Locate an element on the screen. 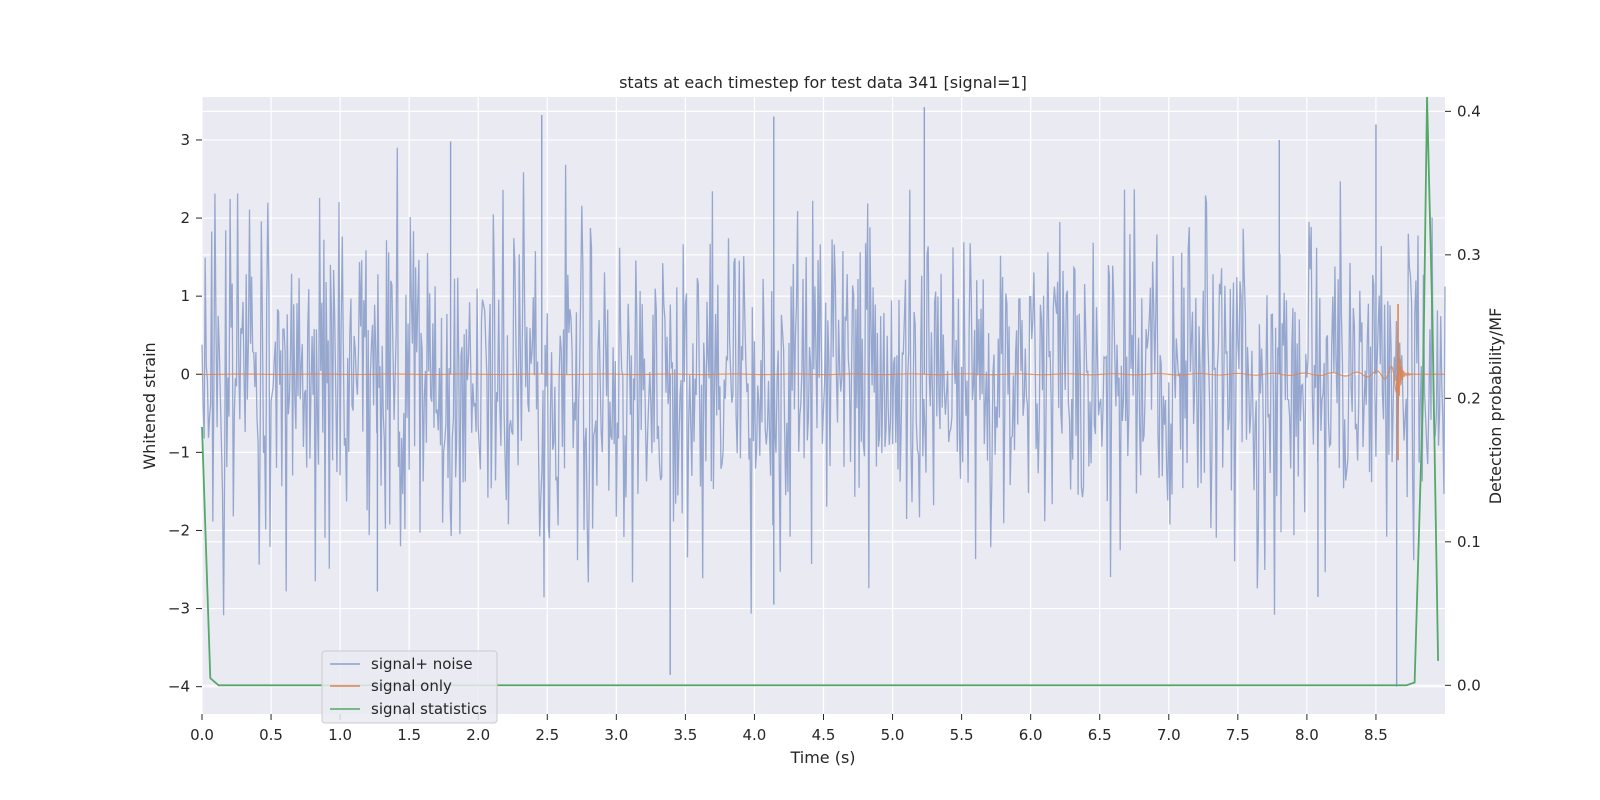  x-tick-label: 0.0 is located at coordinates (202, 735).